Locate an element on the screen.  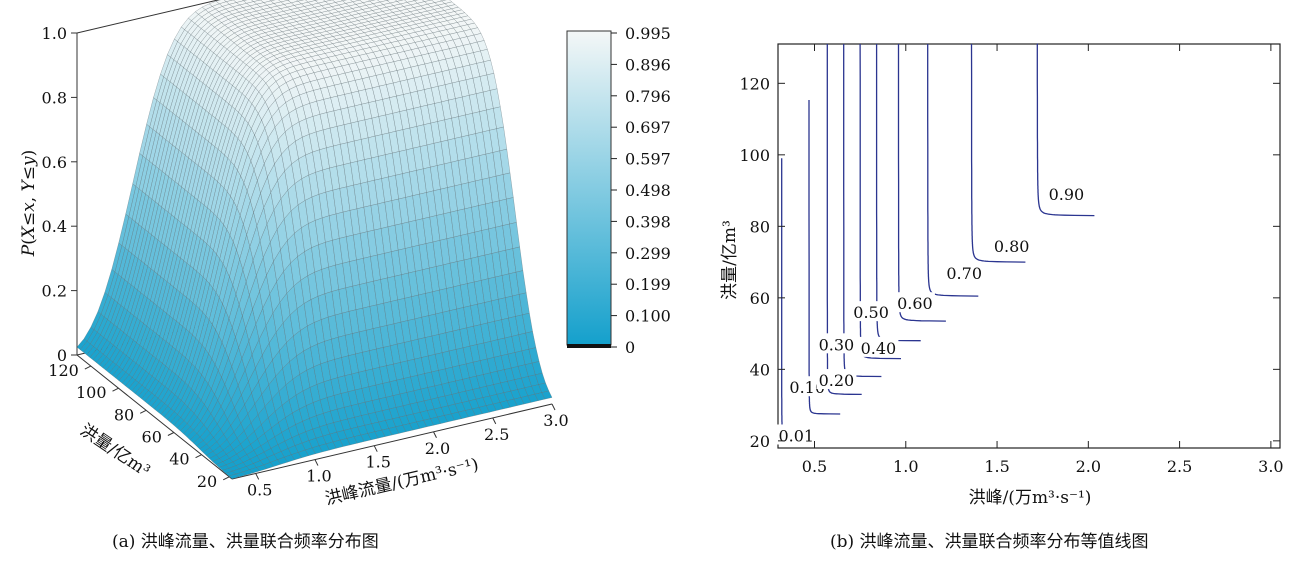
z-label-le-1: ≤ is located at coordinates (29, 219).